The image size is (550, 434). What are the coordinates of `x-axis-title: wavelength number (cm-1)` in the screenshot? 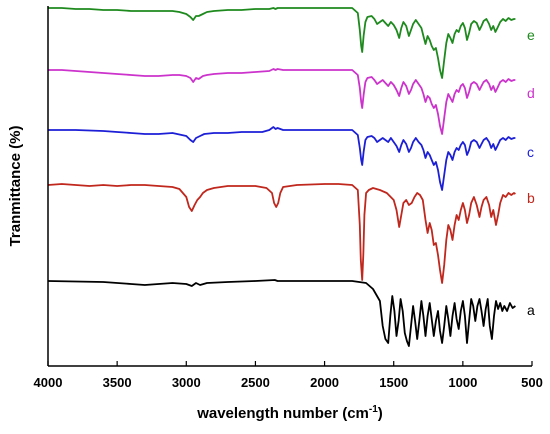 It's located at (289, 413).